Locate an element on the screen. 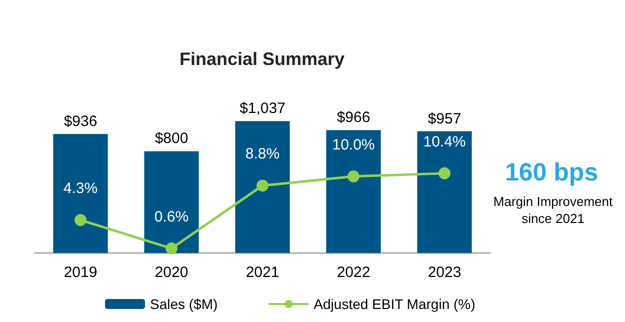 The image size is (625, 322). data-label: 4.3% is located at coordinates (80, 189).